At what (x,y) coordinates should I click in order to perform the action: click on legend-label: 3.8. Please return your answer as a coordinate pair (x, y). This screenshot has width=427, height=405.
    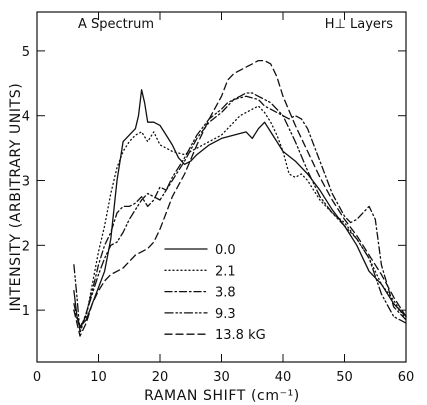
    Looking at the image, I should click on (225, 293).